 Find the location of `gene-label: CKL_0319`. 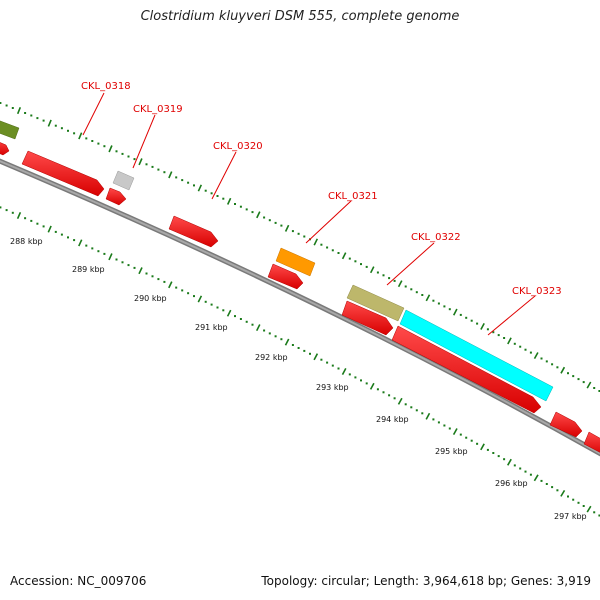

gene-label: CKL_0319 is located at coordinates (158, 109).